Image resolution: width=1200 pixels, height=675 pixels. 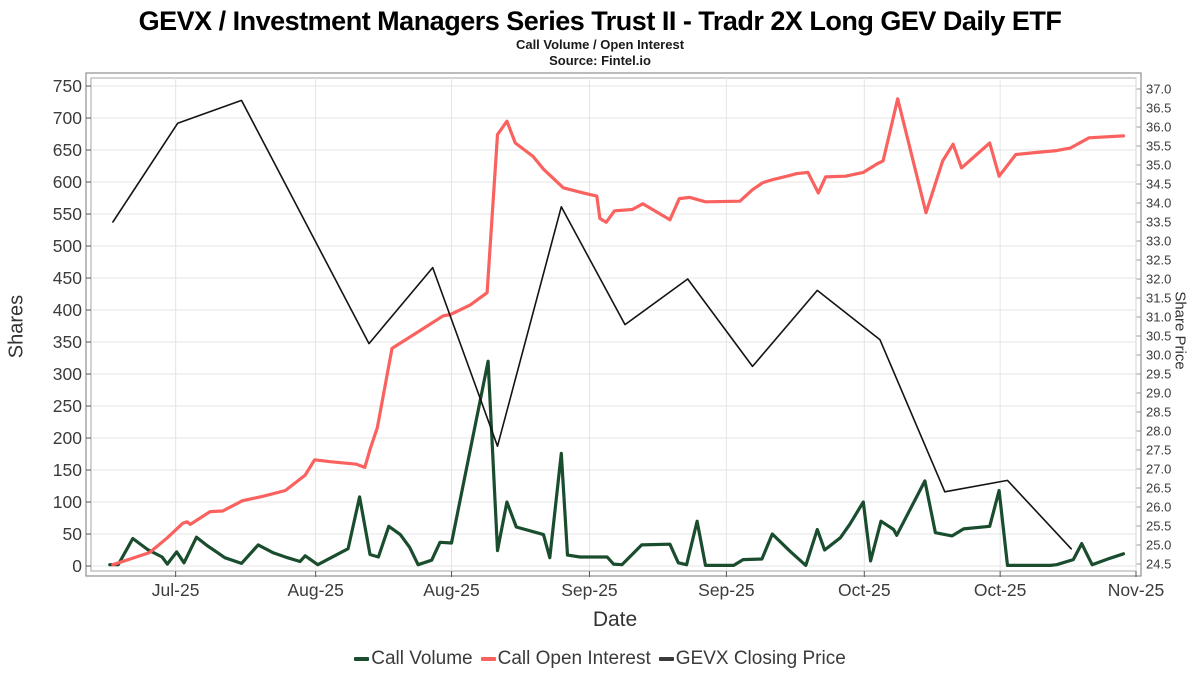 What do you see at coordinates (1158, 203) in the screenshot?
I see `right-tick-label: 34.0` at bounding box center [1158, 203].